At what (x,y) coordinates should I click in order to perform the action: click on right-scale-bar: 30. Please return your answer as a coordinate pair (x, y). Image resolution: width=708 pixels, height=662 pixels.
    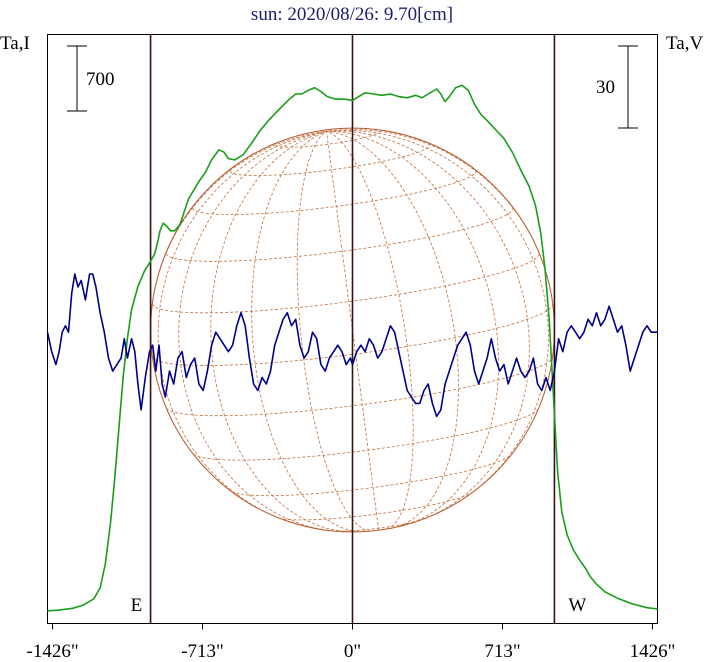
    Looking at the image, I should click on (617, 87).